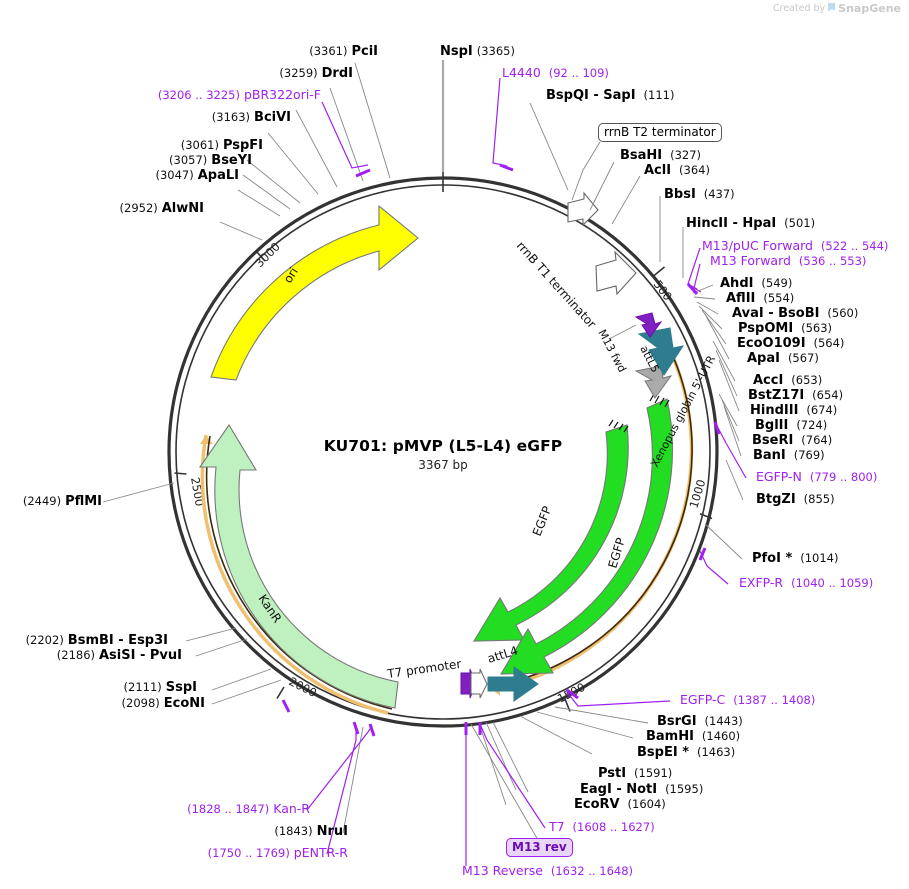  Describe the element at coordinates (719, 194) in the screenshot. I see `label-position: (437)` at that location.